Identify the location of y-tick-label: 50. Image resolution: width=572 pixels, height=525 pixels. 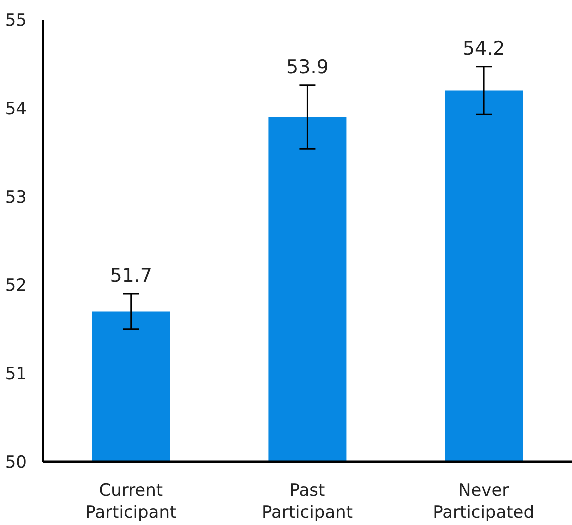
(16, 463).